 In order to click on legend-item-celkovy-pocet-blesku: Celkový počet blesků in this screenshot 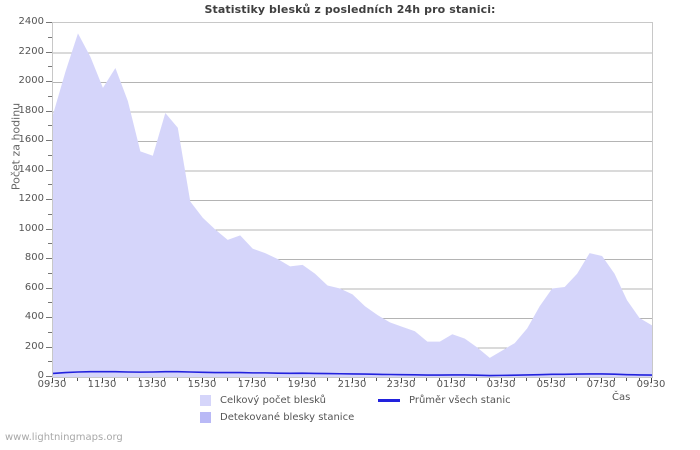, I will do `click(263, 400)`.